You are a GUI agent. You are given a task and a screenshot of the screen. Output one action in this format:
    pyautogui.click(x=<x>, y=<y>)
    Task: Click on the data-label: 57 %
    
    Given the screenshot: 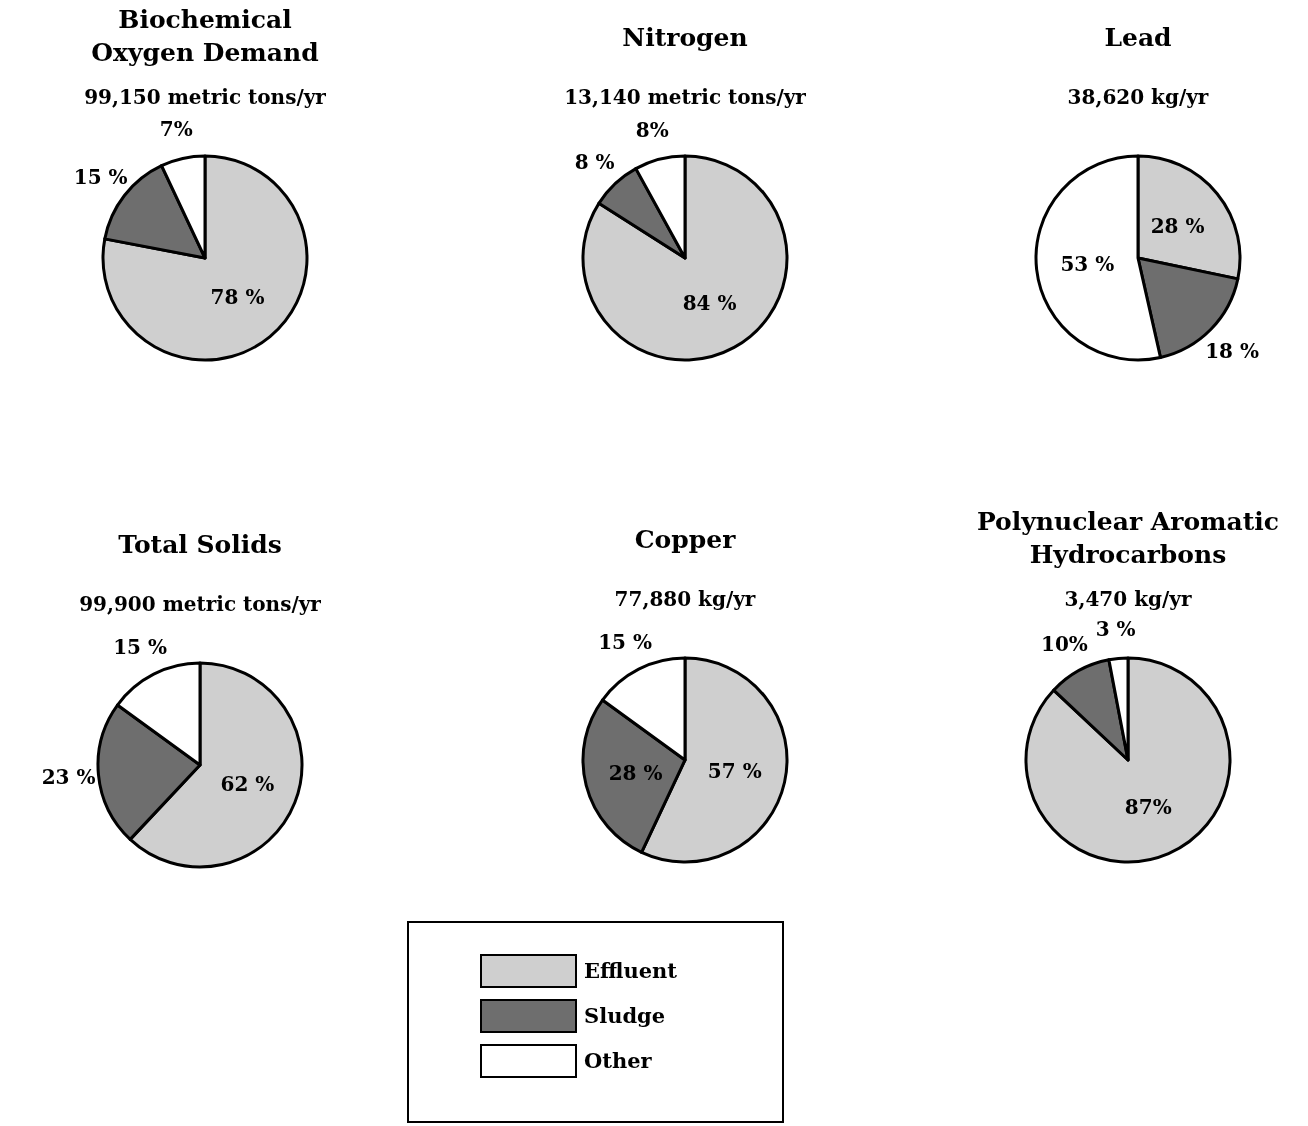 What is the action you would take?
    pyautogui.click(x=734, y=771)
    